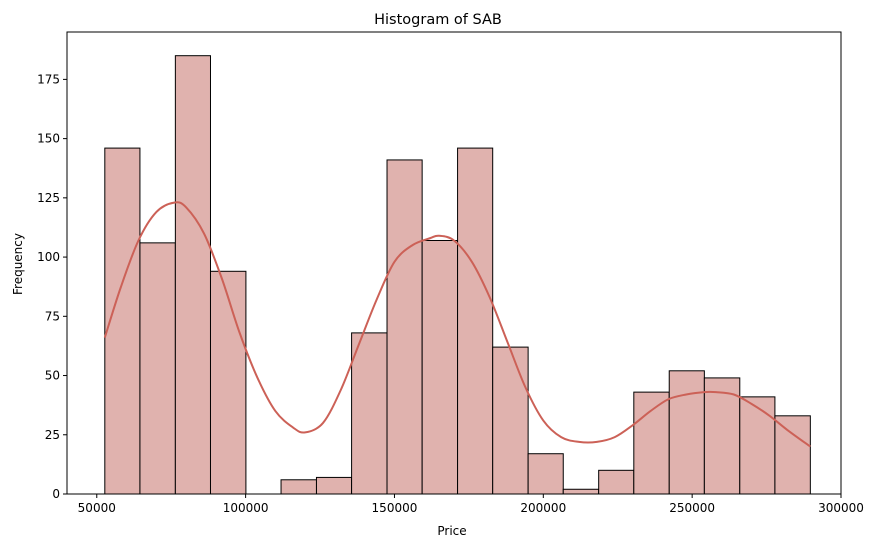 Image resolution: width=874 pixels, height=547 pixels. What do you see at coordinates (56, 494) in the screenshot?
I see `y-tick-label: 0` at bounding box center [56, 494].